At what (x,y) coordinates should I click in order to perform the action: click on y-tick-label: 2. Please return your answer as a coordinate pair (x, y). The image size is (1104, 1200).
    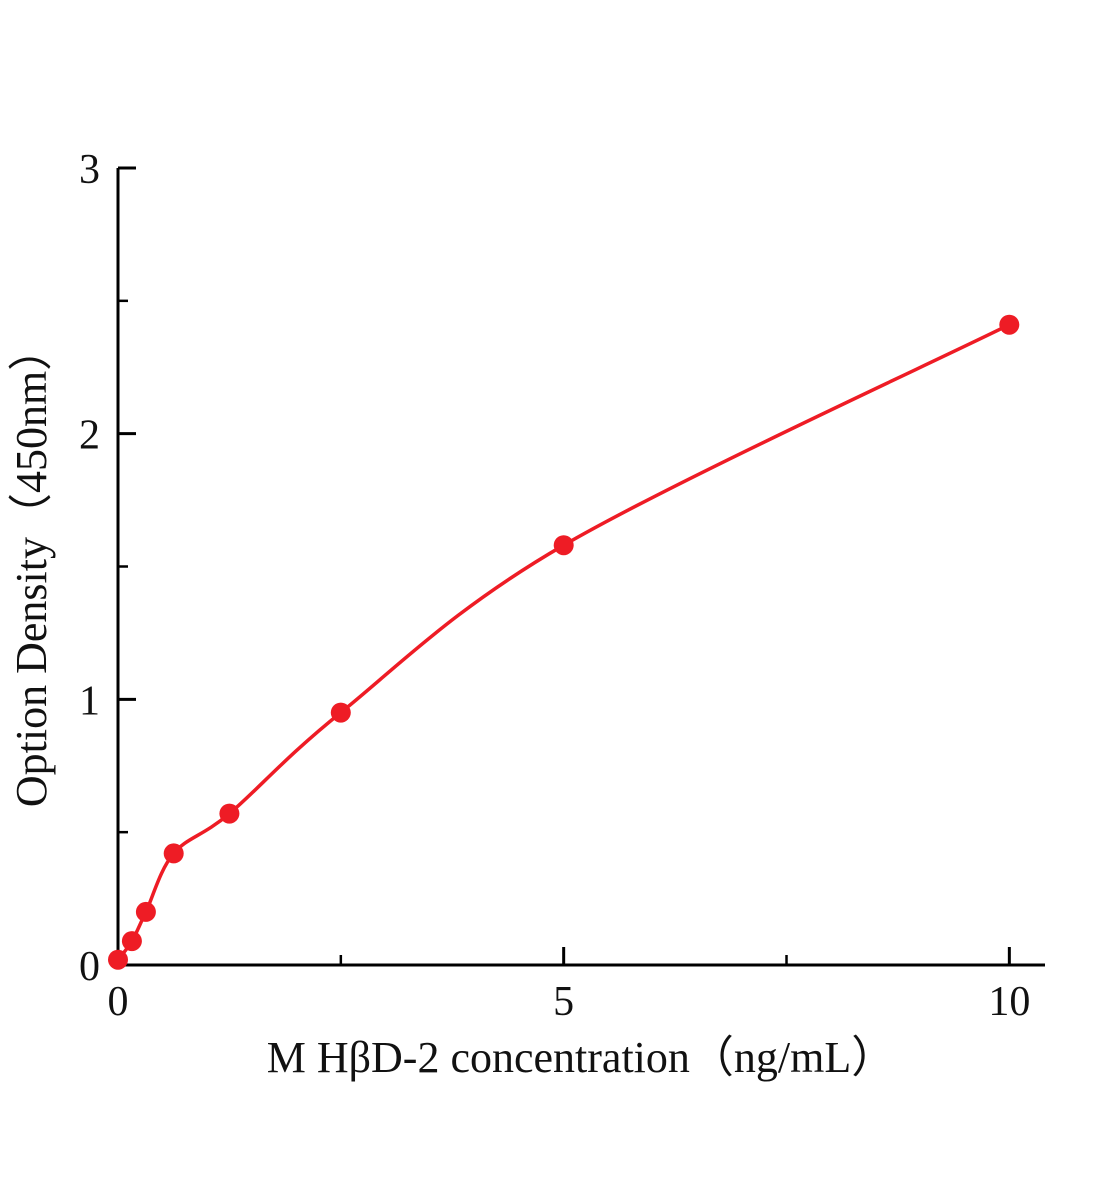
    Looking at the image, I should click on (89, 436).